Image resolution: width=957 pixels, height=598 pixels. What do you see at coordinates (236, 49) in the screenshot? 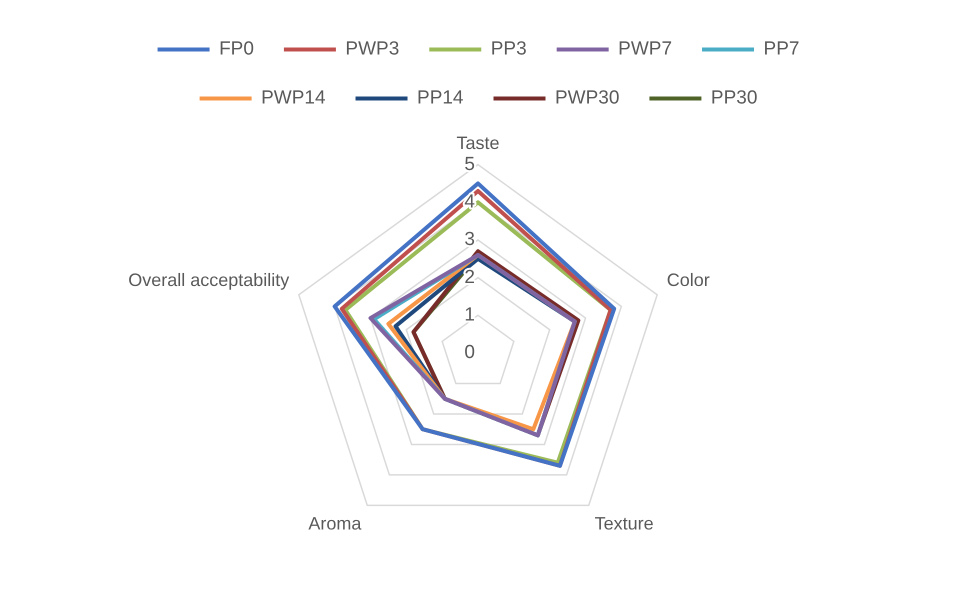
I see `legend-label: FP0` at bounding box center [236, 49].